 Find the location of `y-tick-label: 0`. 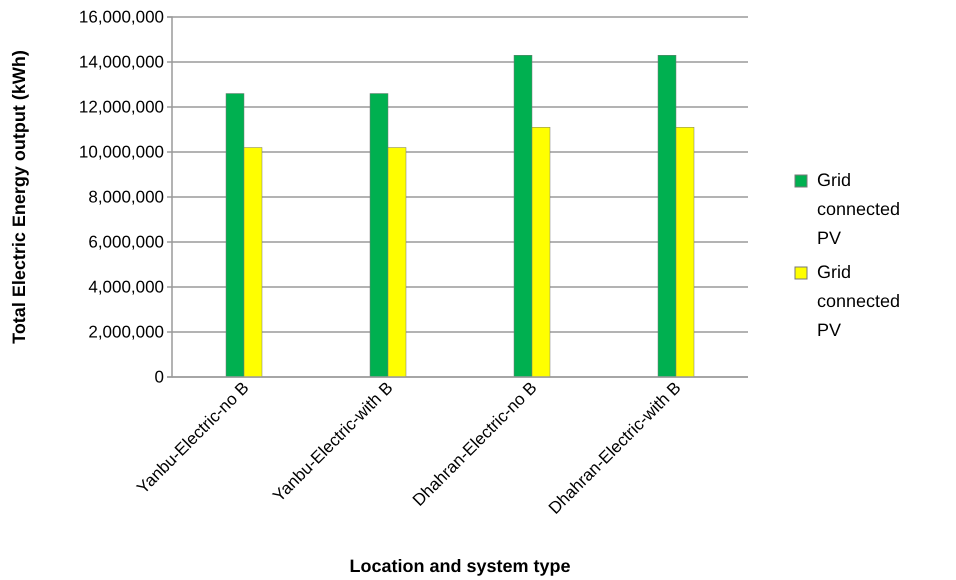

y-tick-label: 0 is located at coordinates (159, 376).